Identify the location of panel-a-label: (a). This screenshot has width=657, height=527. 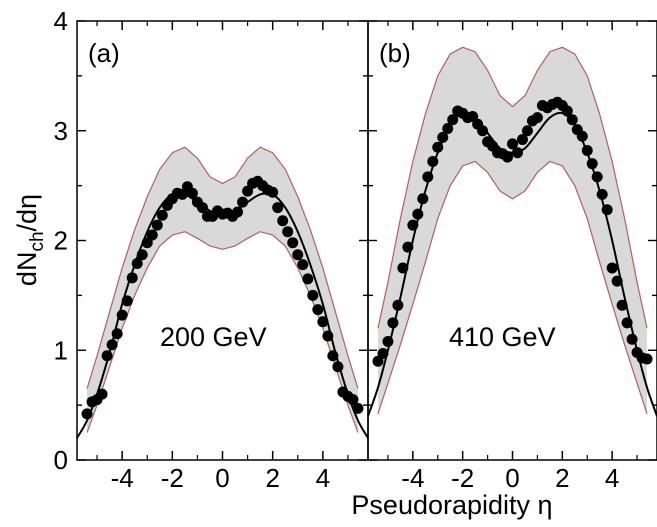
(104, 53).